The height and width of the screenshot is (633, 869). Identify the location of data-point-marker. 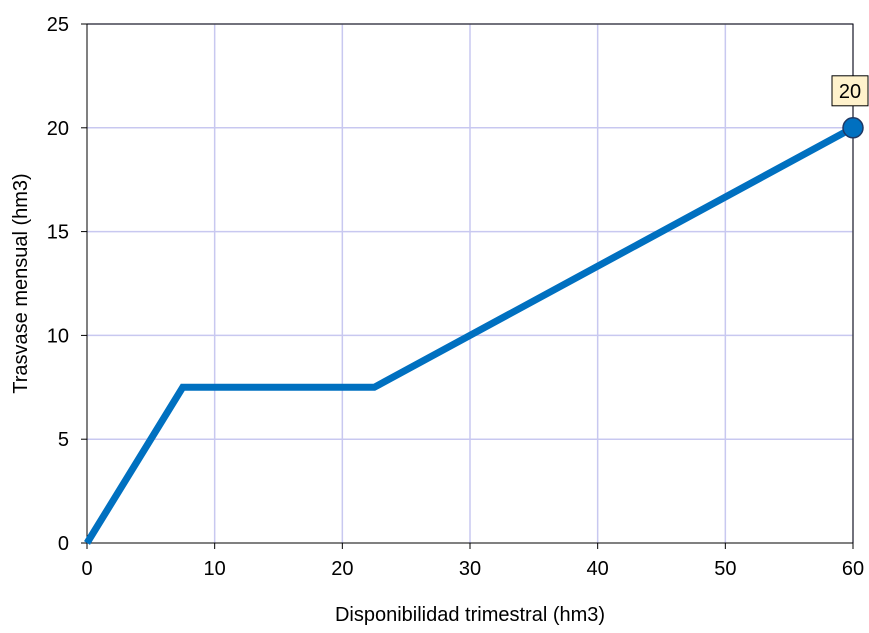
(853, 128).